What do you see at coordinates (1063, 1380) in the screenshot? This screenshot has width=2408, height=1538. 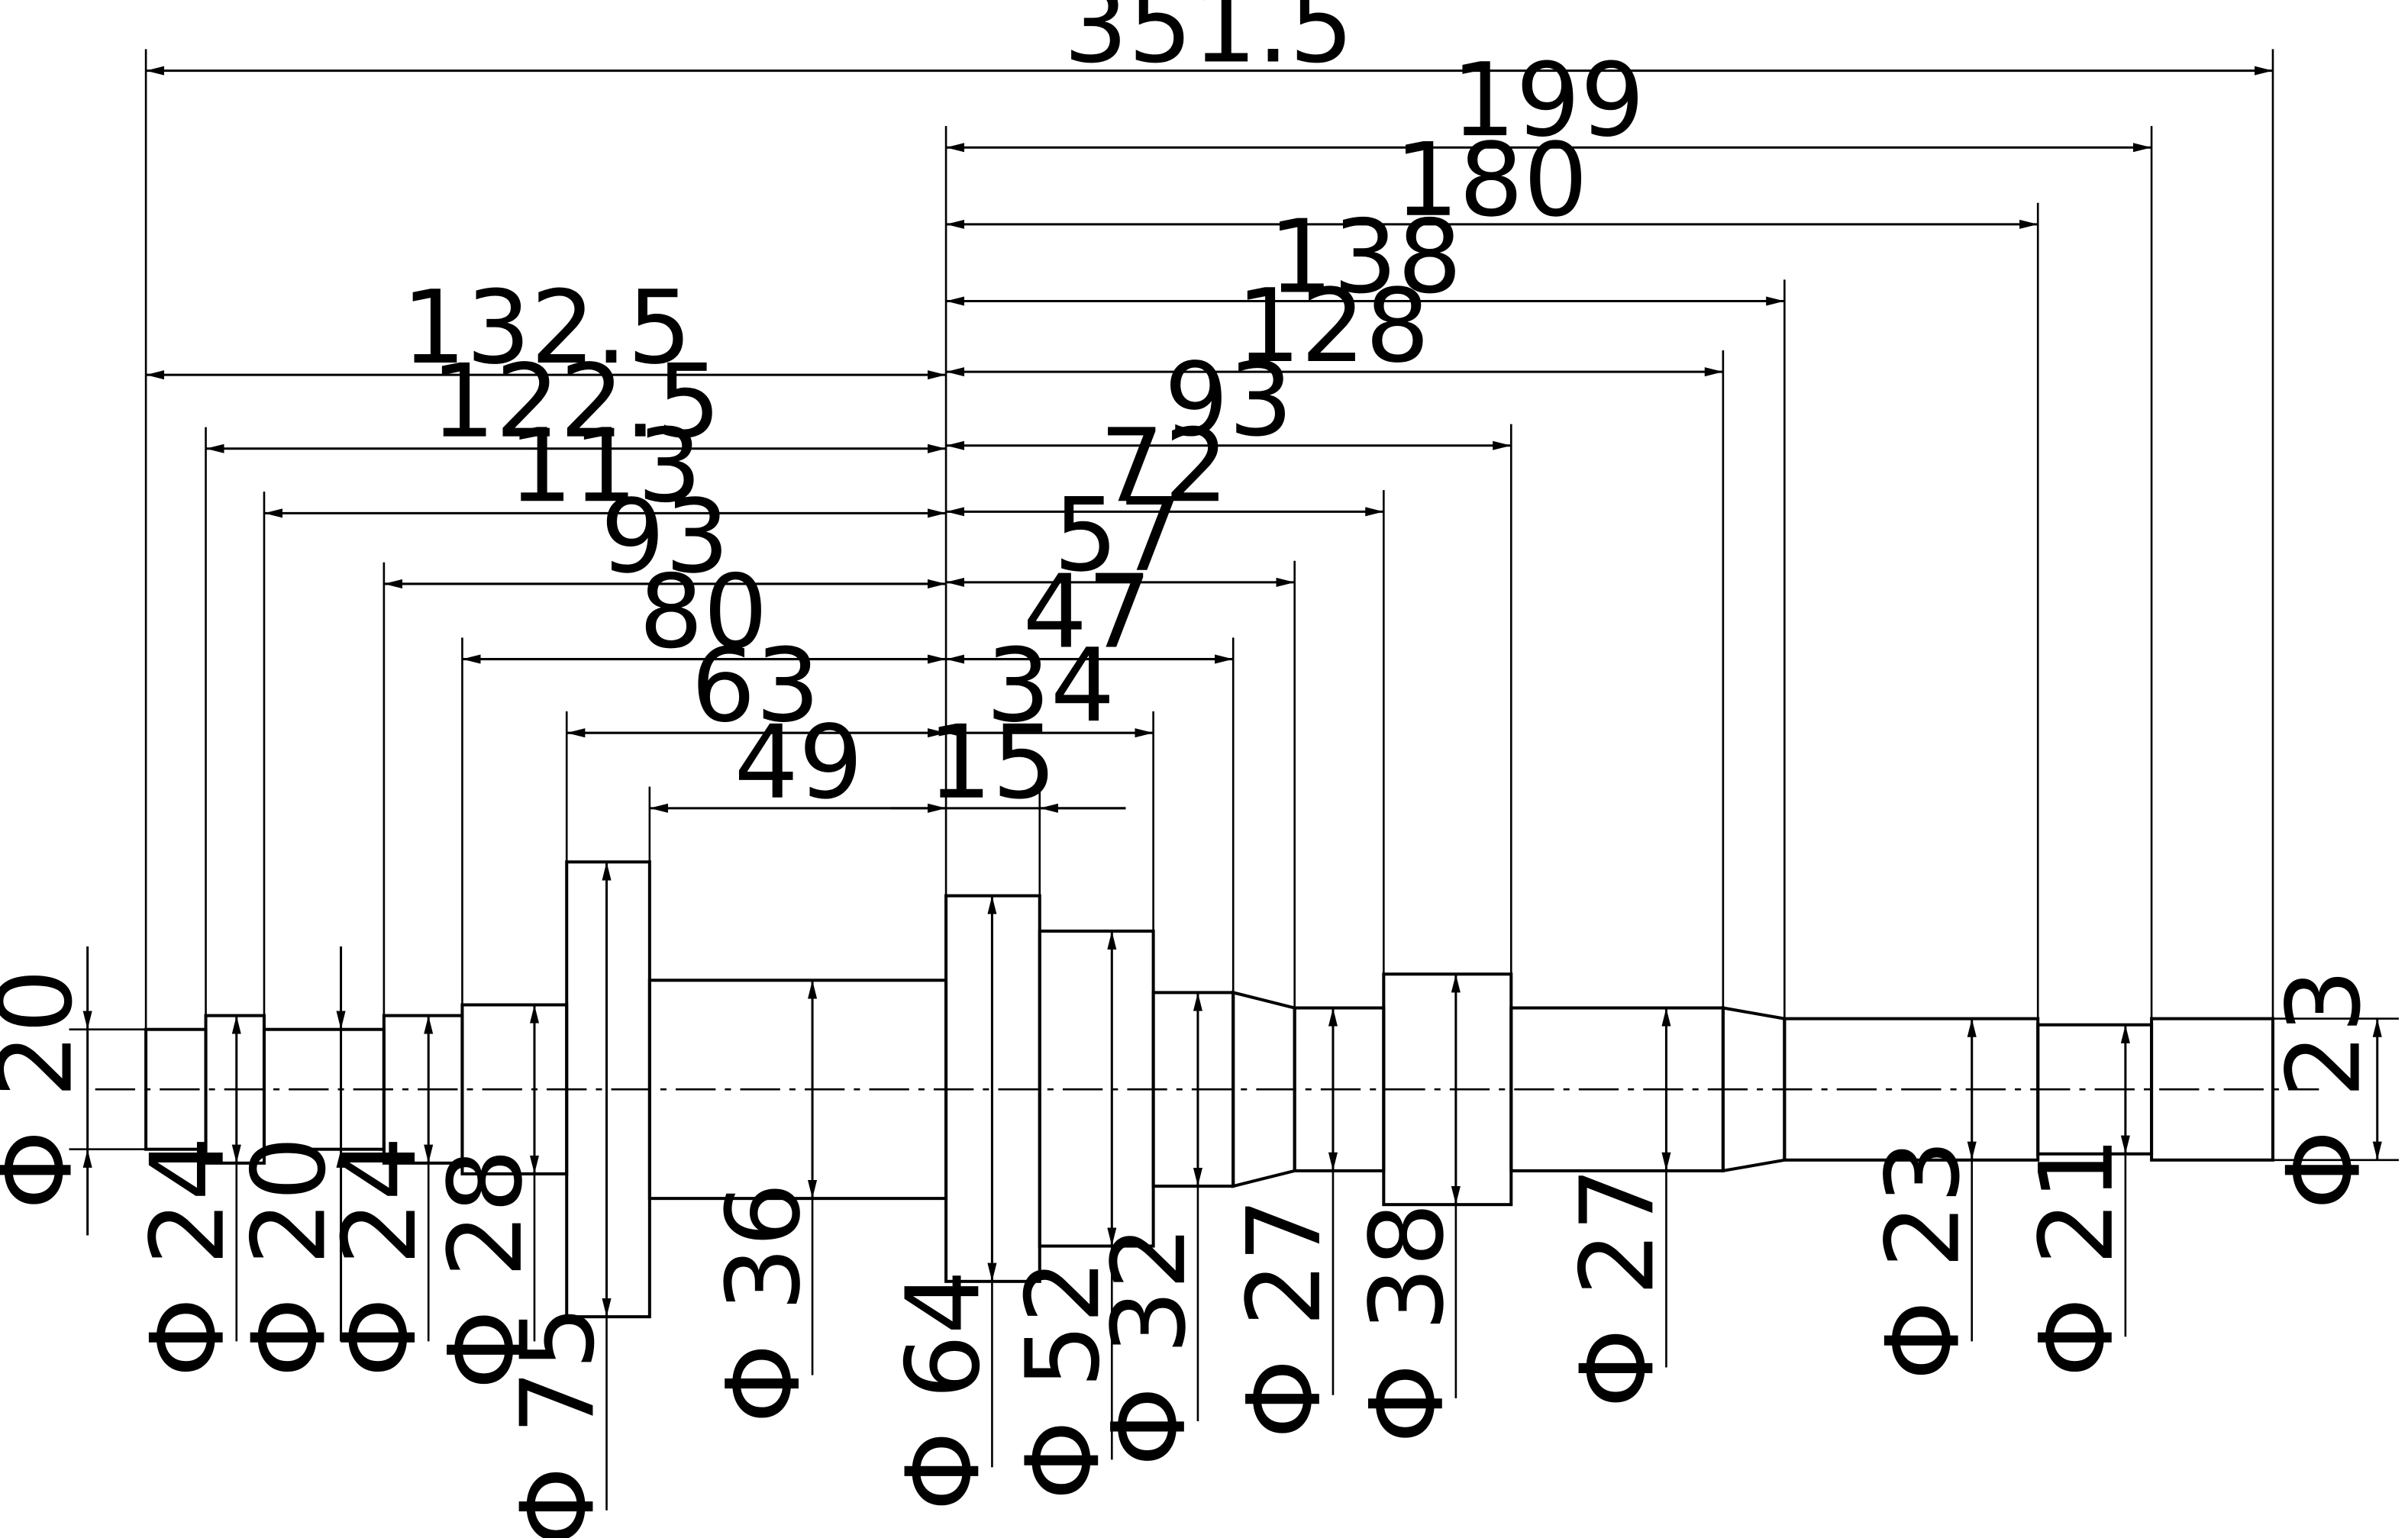 I see `diameter-label: Φ 52` at bounding box center [1063, 1380].